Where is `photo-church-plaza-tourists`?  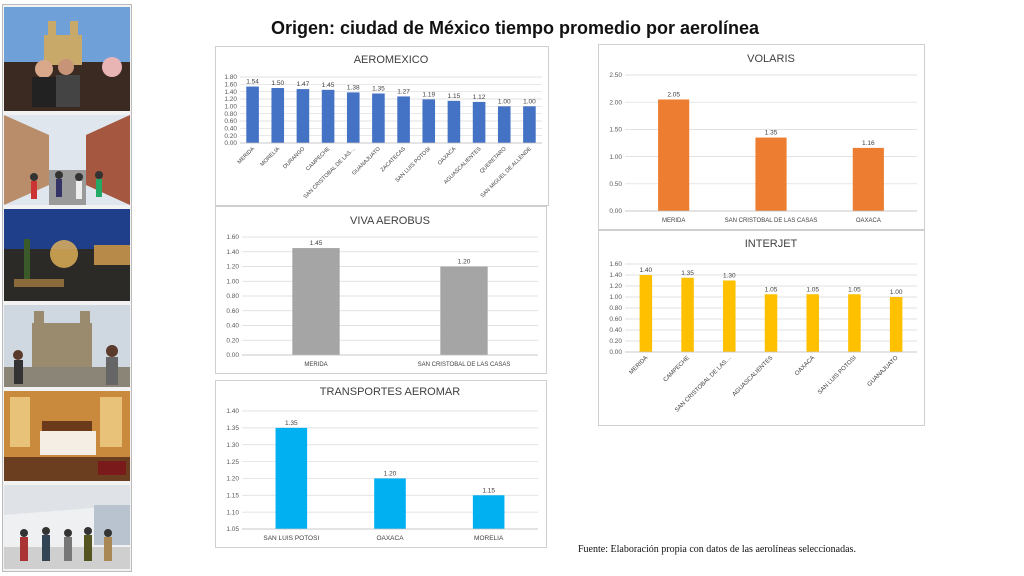 photo-church-plaza-tourists is located at coordinates (67, 346).